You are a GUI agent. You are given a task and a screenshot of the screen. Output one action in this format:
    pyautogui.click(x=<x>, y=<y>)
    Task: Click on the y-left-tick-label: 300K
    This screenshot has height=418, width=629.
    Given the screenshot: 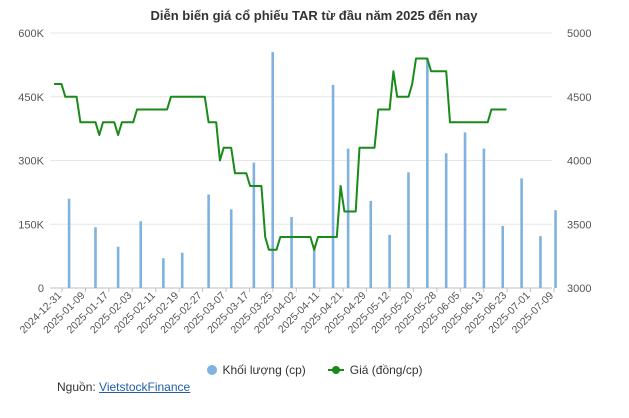 What is the action you would take?
    pyautogui.click(x=31, y=162)
    